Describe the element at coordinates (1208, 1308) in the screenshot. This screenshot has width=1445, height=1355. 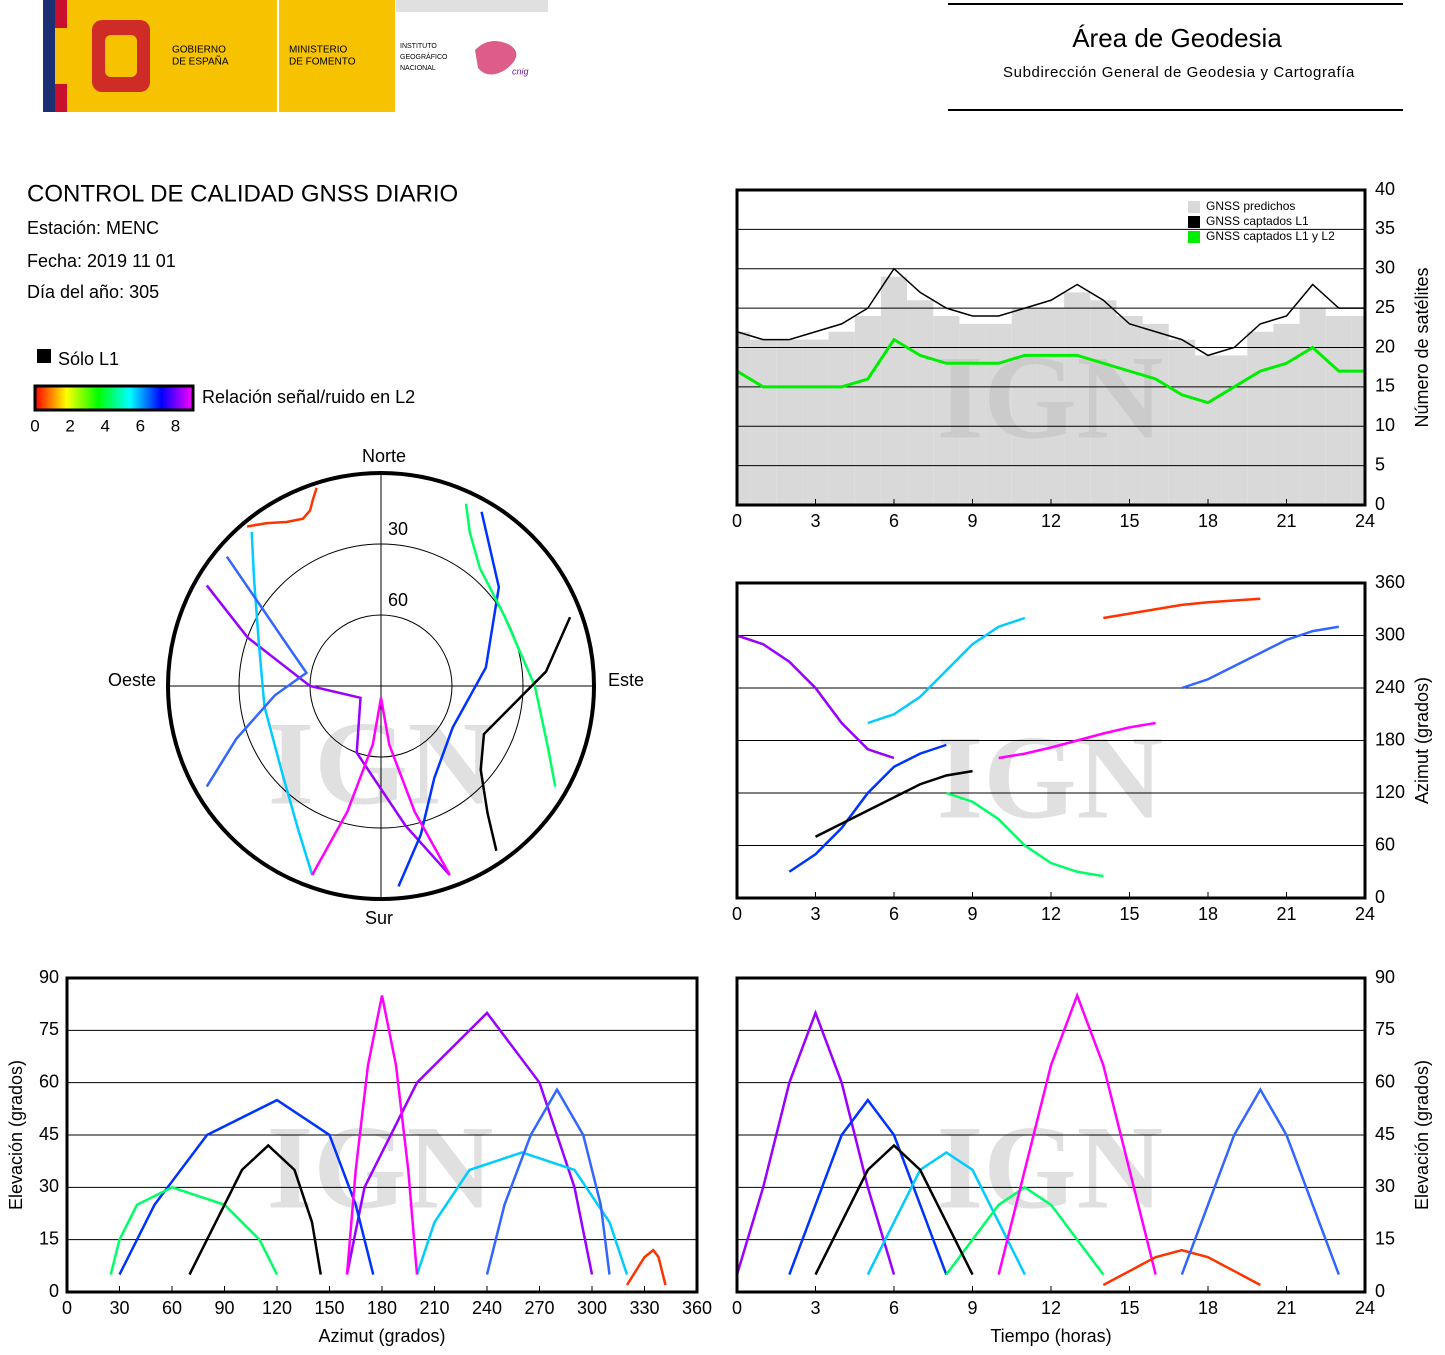
I see `x-tick-label: 18` at that location.